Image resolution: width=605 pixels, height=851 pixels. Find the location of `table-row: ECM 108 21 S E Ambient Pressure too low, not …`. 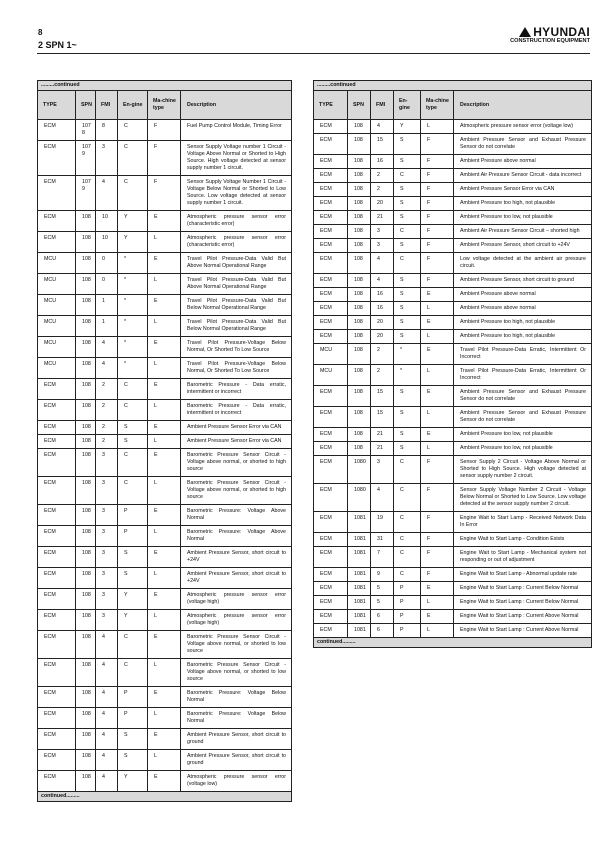

table-row: ECM 108 21 S E Ambient Pressure too low, not … is located at coordinates (452, 434).